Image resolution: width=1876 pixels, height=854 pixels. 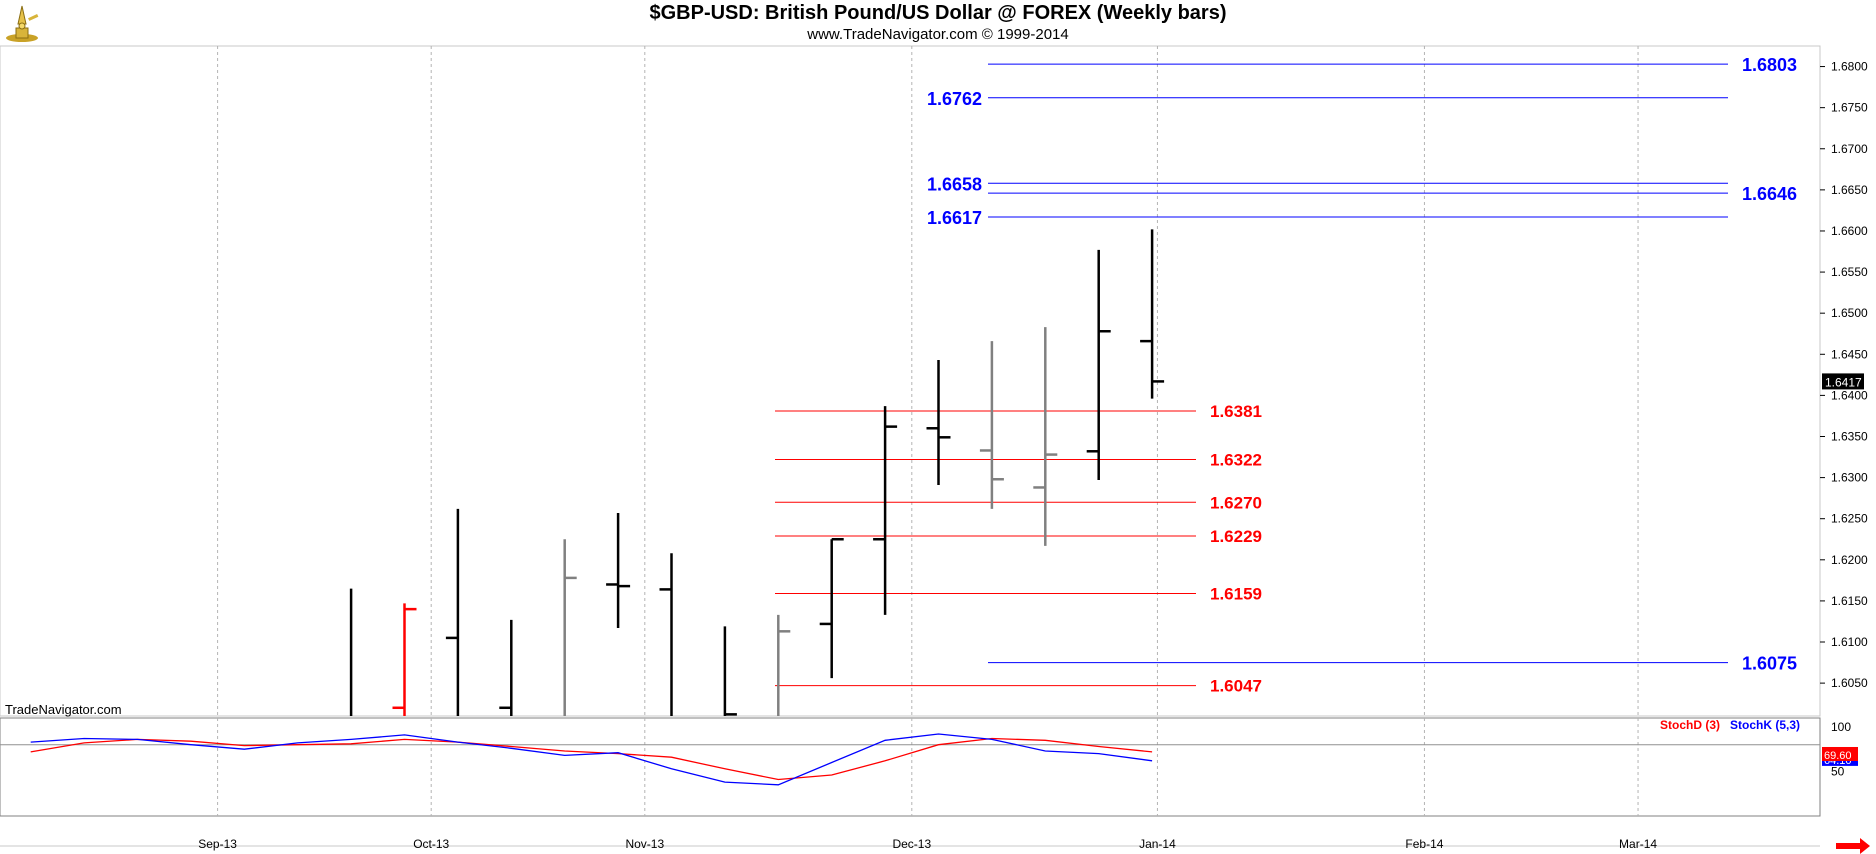 I want to click on y-tick-label: 1.6200, so click(x=1849, y=560).